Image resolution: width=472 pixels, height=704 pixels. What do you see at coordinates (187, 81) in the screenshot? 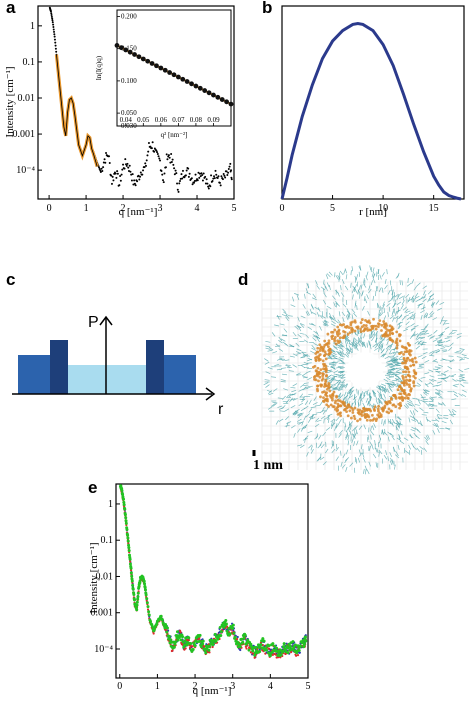
I see `inset-data-point` at bounding box center [187, 81].